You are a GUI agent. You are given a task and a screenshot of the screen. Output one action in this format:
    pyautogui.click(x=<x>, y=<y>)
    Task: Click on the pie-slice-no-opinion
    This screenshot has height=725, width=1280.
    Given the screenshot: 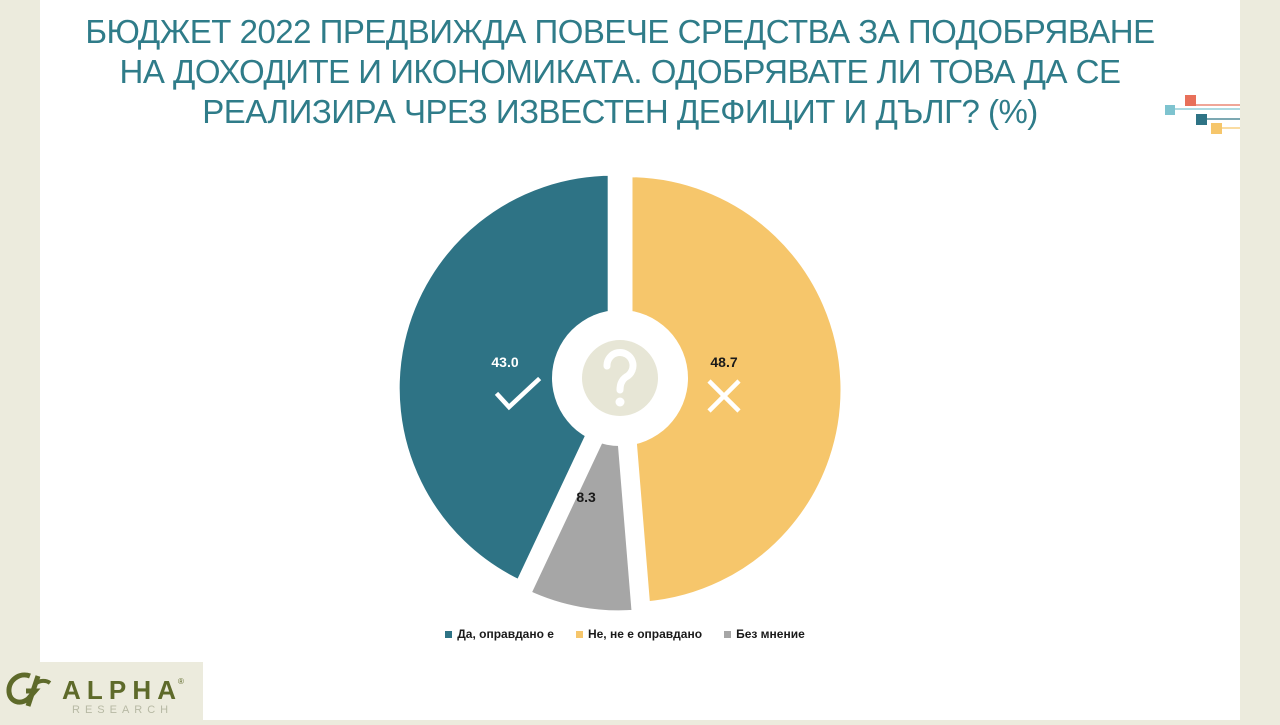 What is the action you would take?
    pyautogui.click(x=581, y=506)
    